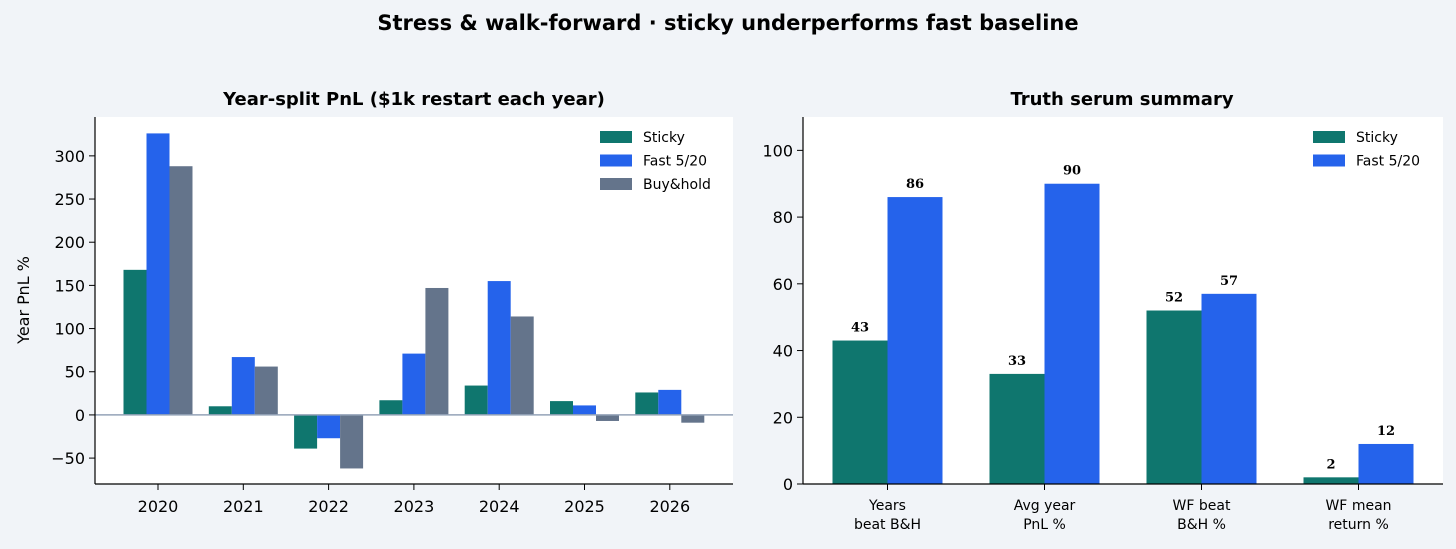 The height and width of the screenshot is (549, 1456). What do you see at coordinates (328, 506) in the screenshot?
I see `pnl-x-tick-label: 2022` at bounding box center [328, 506].